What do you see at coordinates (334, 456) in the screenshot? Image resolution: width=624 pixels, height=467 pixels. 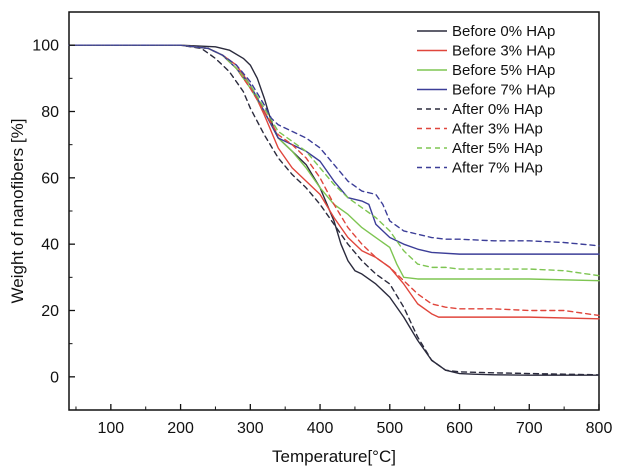 I see `x-axis-label: Temperature[°C]` at bounding box center [334, 456].